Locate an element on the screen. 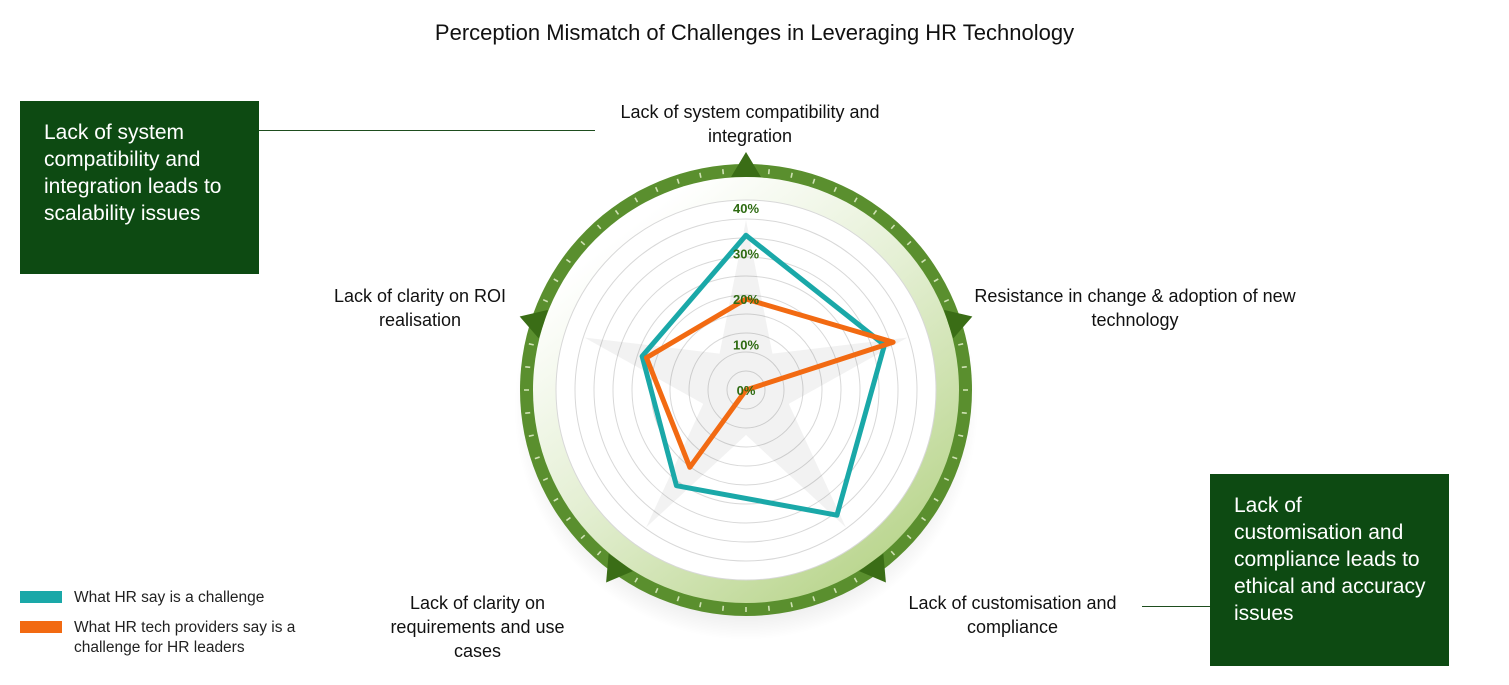 This screenshot has height=685, width=1509. axis-label-customisation-compliance: Lack of customisation and compliance is located at coordinates (1012, 615).